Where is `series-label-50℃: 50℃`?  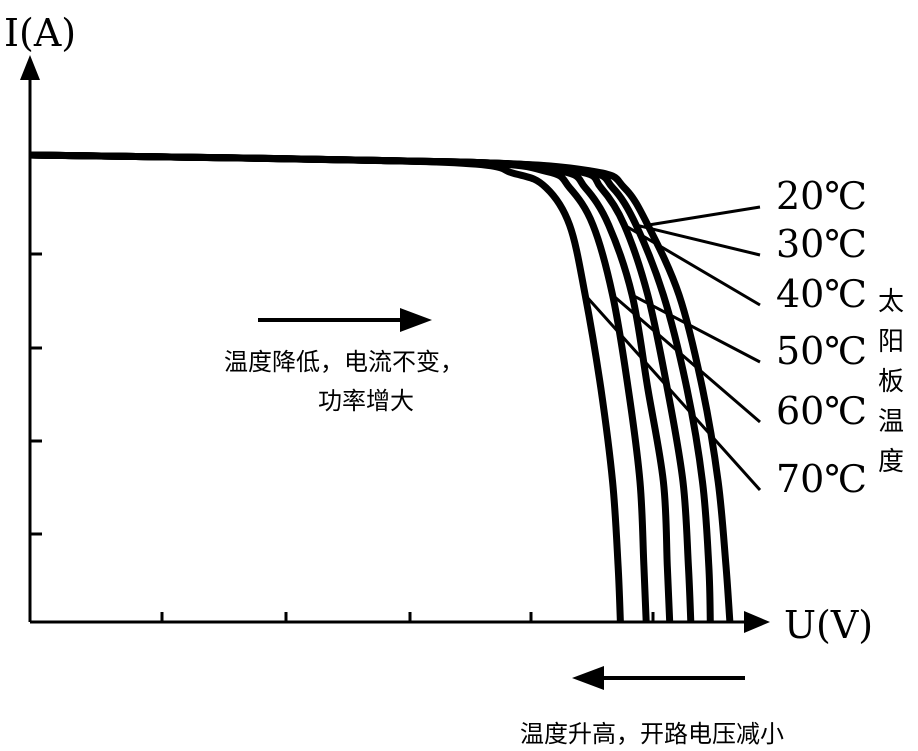
series-label-50℃: 50℃ is located at coordinates (821, 351).